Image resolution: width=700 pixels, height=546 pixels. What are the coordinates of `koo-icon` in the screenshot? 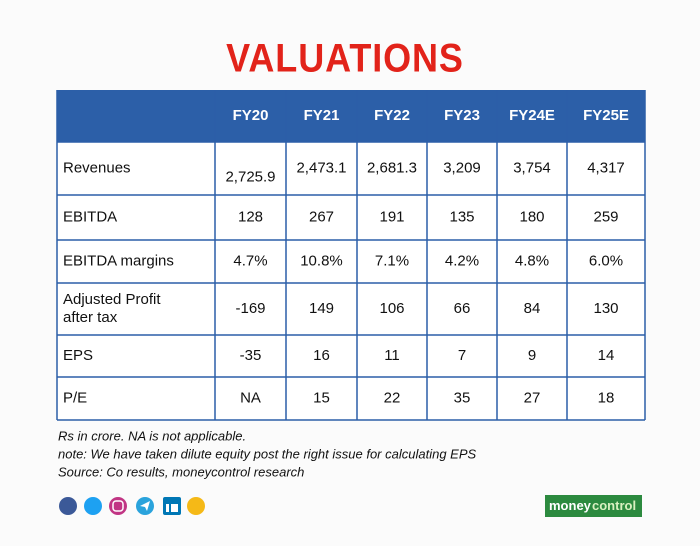 It's located at (196, 506).